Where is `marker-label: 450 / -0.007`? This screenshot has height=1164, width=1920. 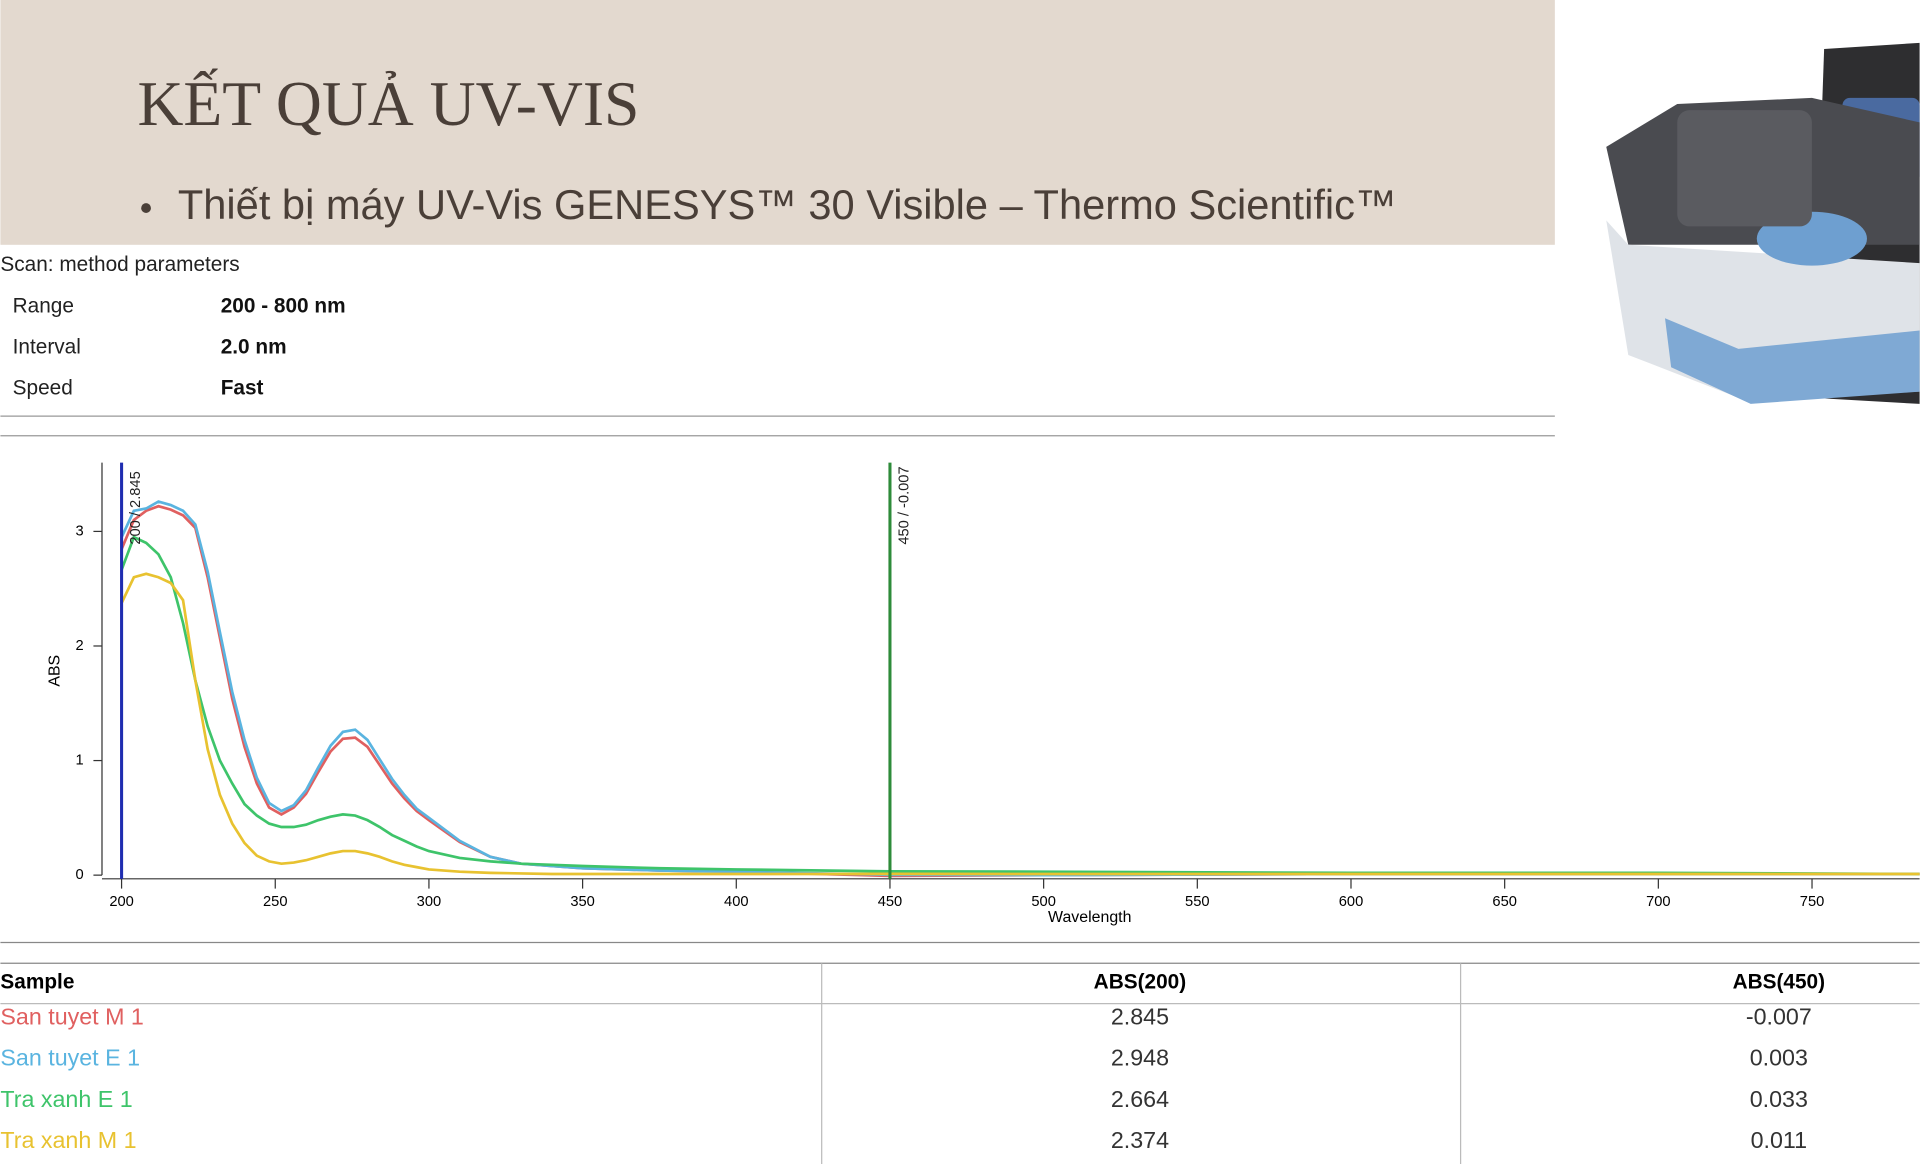 marker-label: 450 / -0.007 is located at coordinates (905, 505).